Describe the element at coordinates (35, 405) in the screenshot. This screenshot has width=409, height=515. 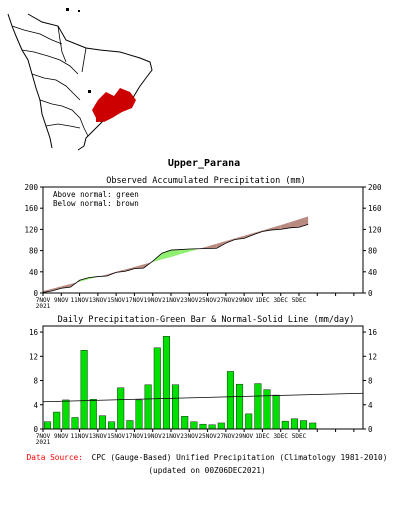
I see `daily-ytick-label-left: 4` at that location.